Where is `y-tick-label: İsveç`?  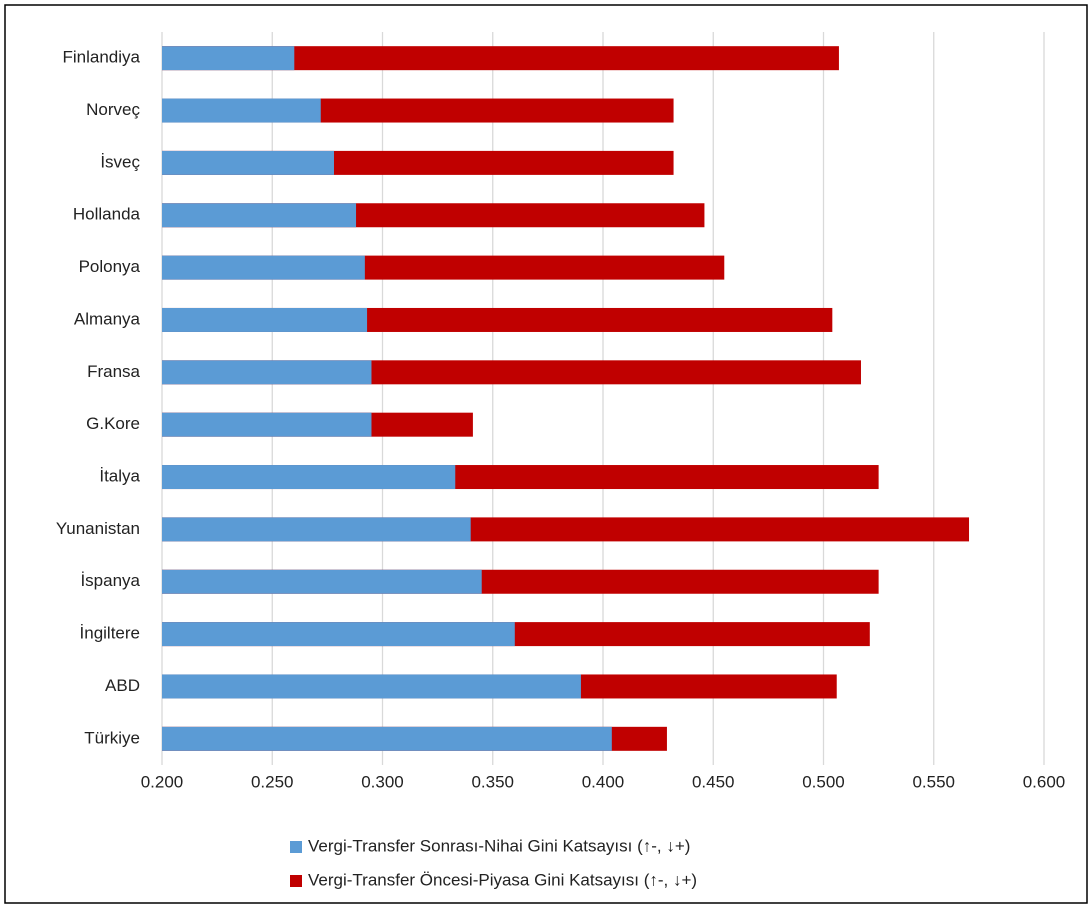
y-tick-label: İsveç is located at coordinates (120, 161).